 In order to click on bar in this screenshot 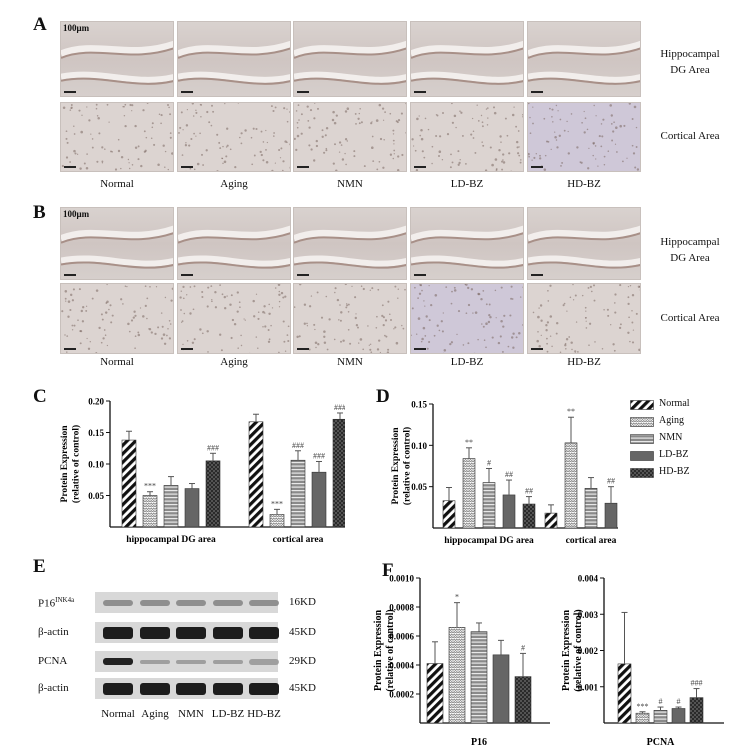, I will do `click(449, 514)`.